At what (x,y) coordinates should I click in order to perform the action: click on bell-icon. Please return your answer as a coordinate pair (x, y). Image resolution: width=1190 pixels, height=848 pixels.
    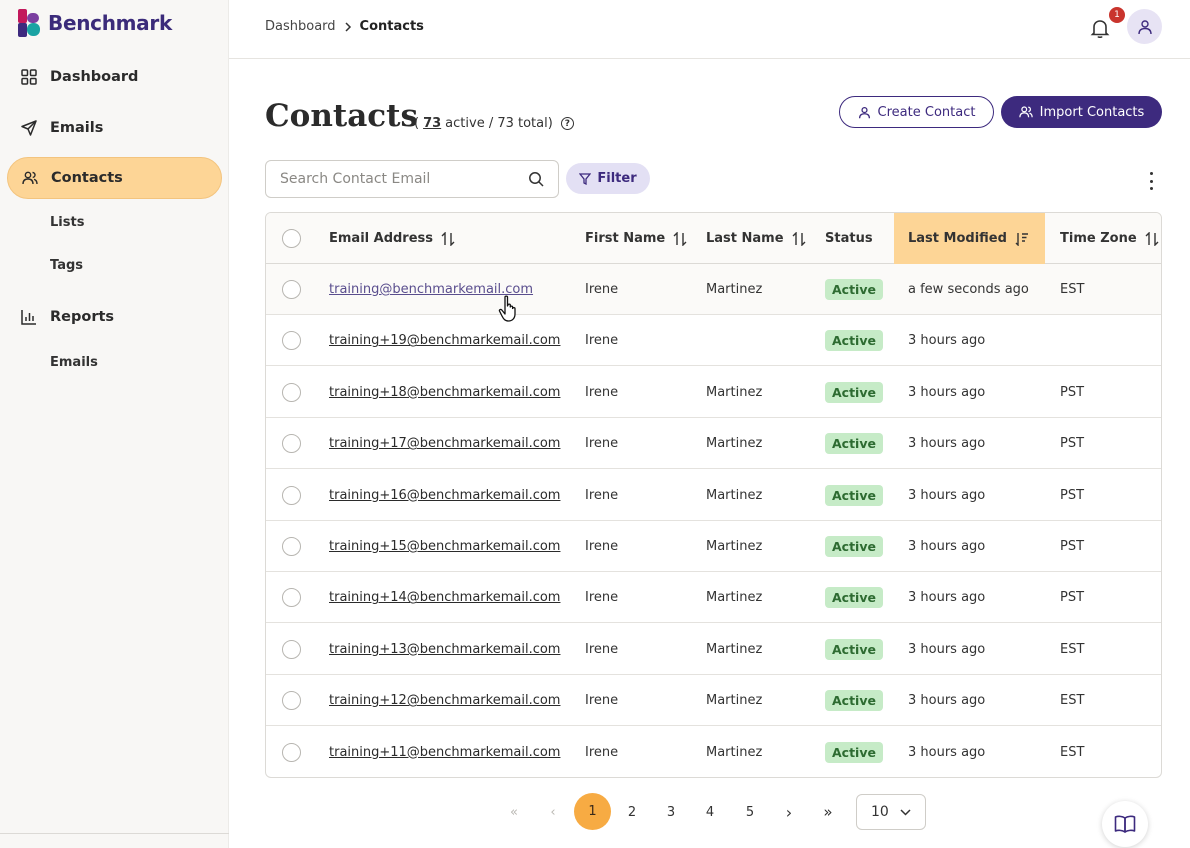
    Looking at the image, I should click on (1100, 28).